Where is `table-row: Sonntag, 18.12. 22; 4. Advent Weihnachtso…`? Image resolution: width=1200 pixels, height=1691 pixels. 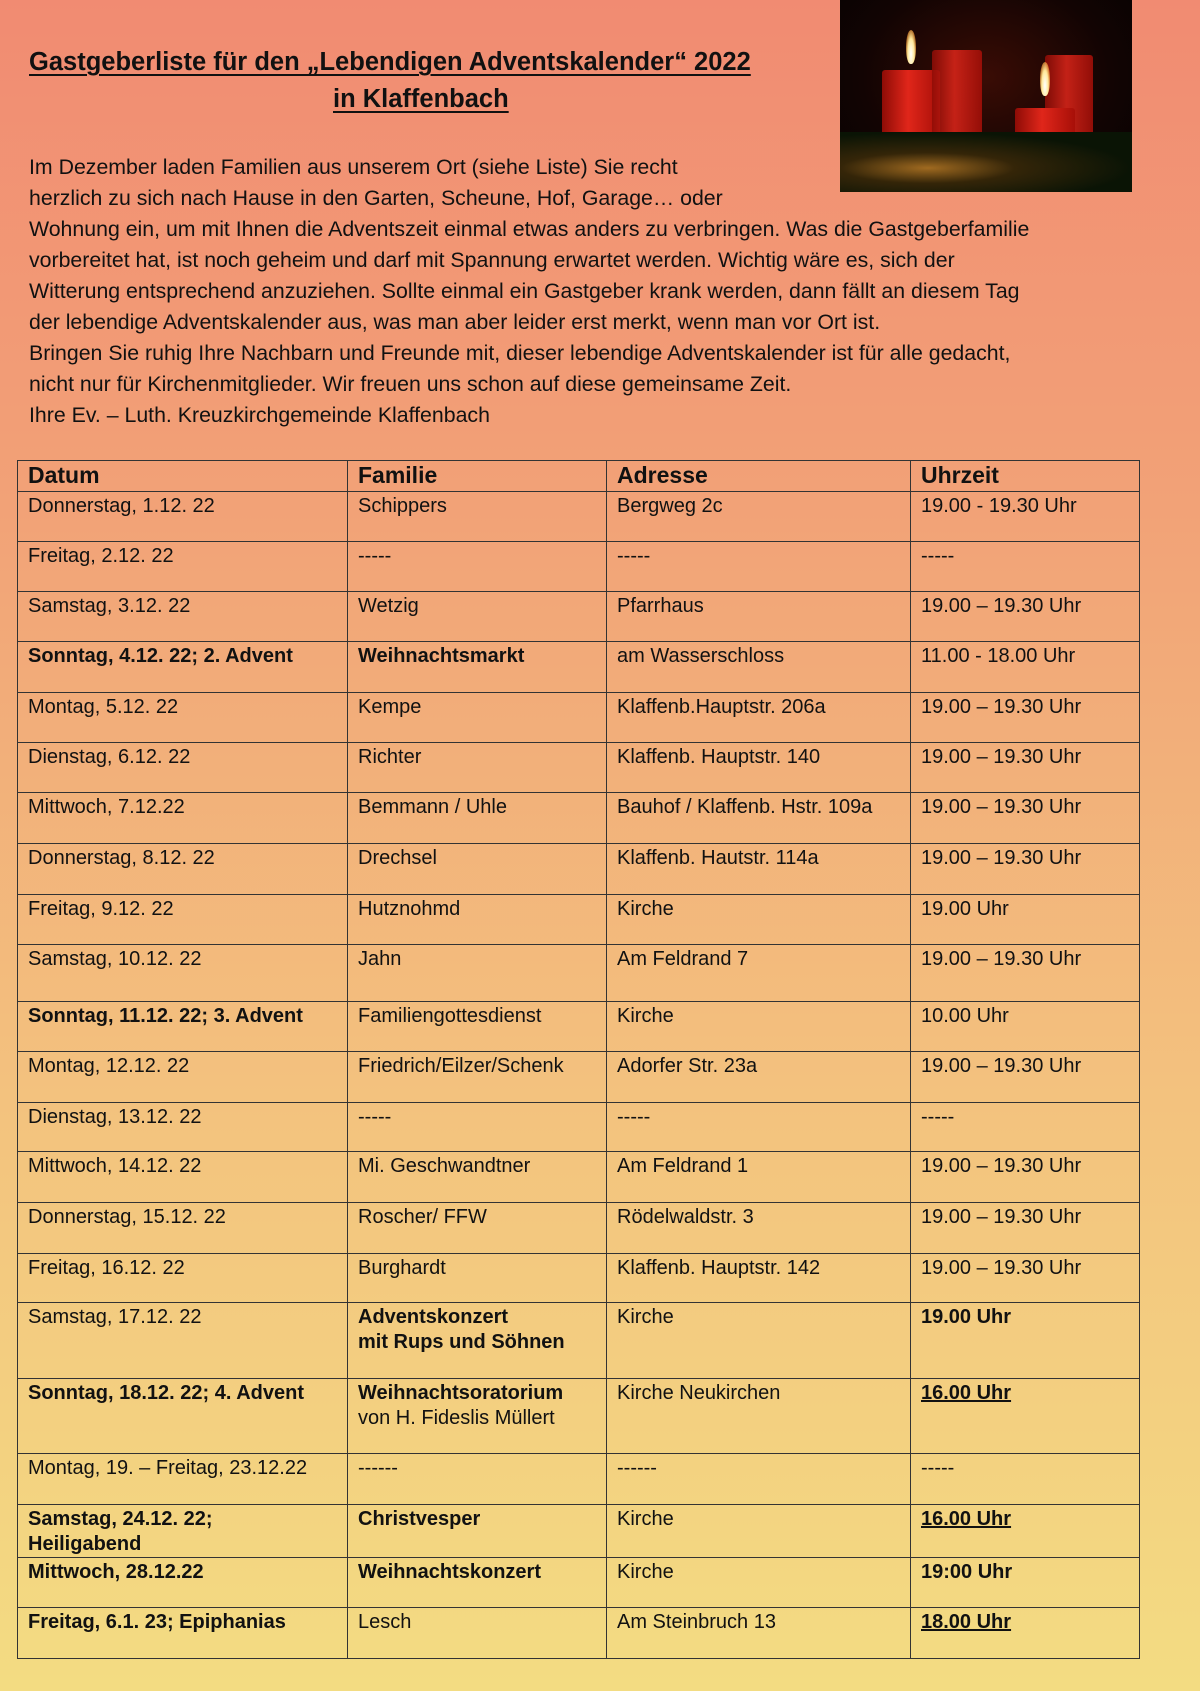
table-row: Sonntag, 18.12. 22; 4. Advent Weihnachtso… is located at coordinates (578, 1416).